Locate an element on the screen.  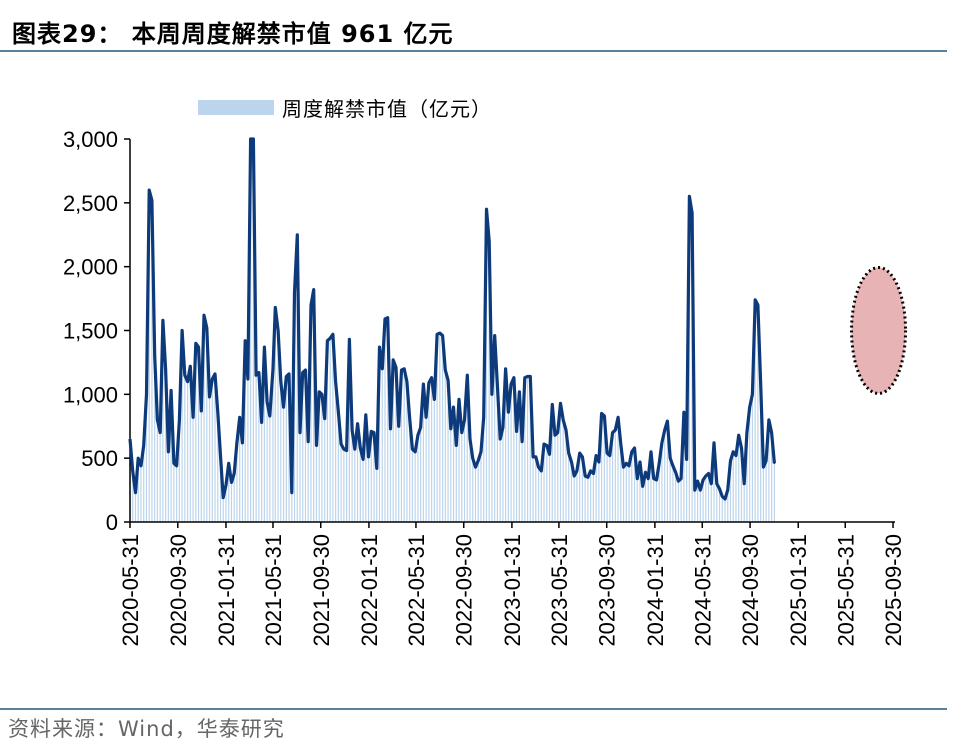
x-tick-label: 2022-09-30 is located at coordinates (464, 590).